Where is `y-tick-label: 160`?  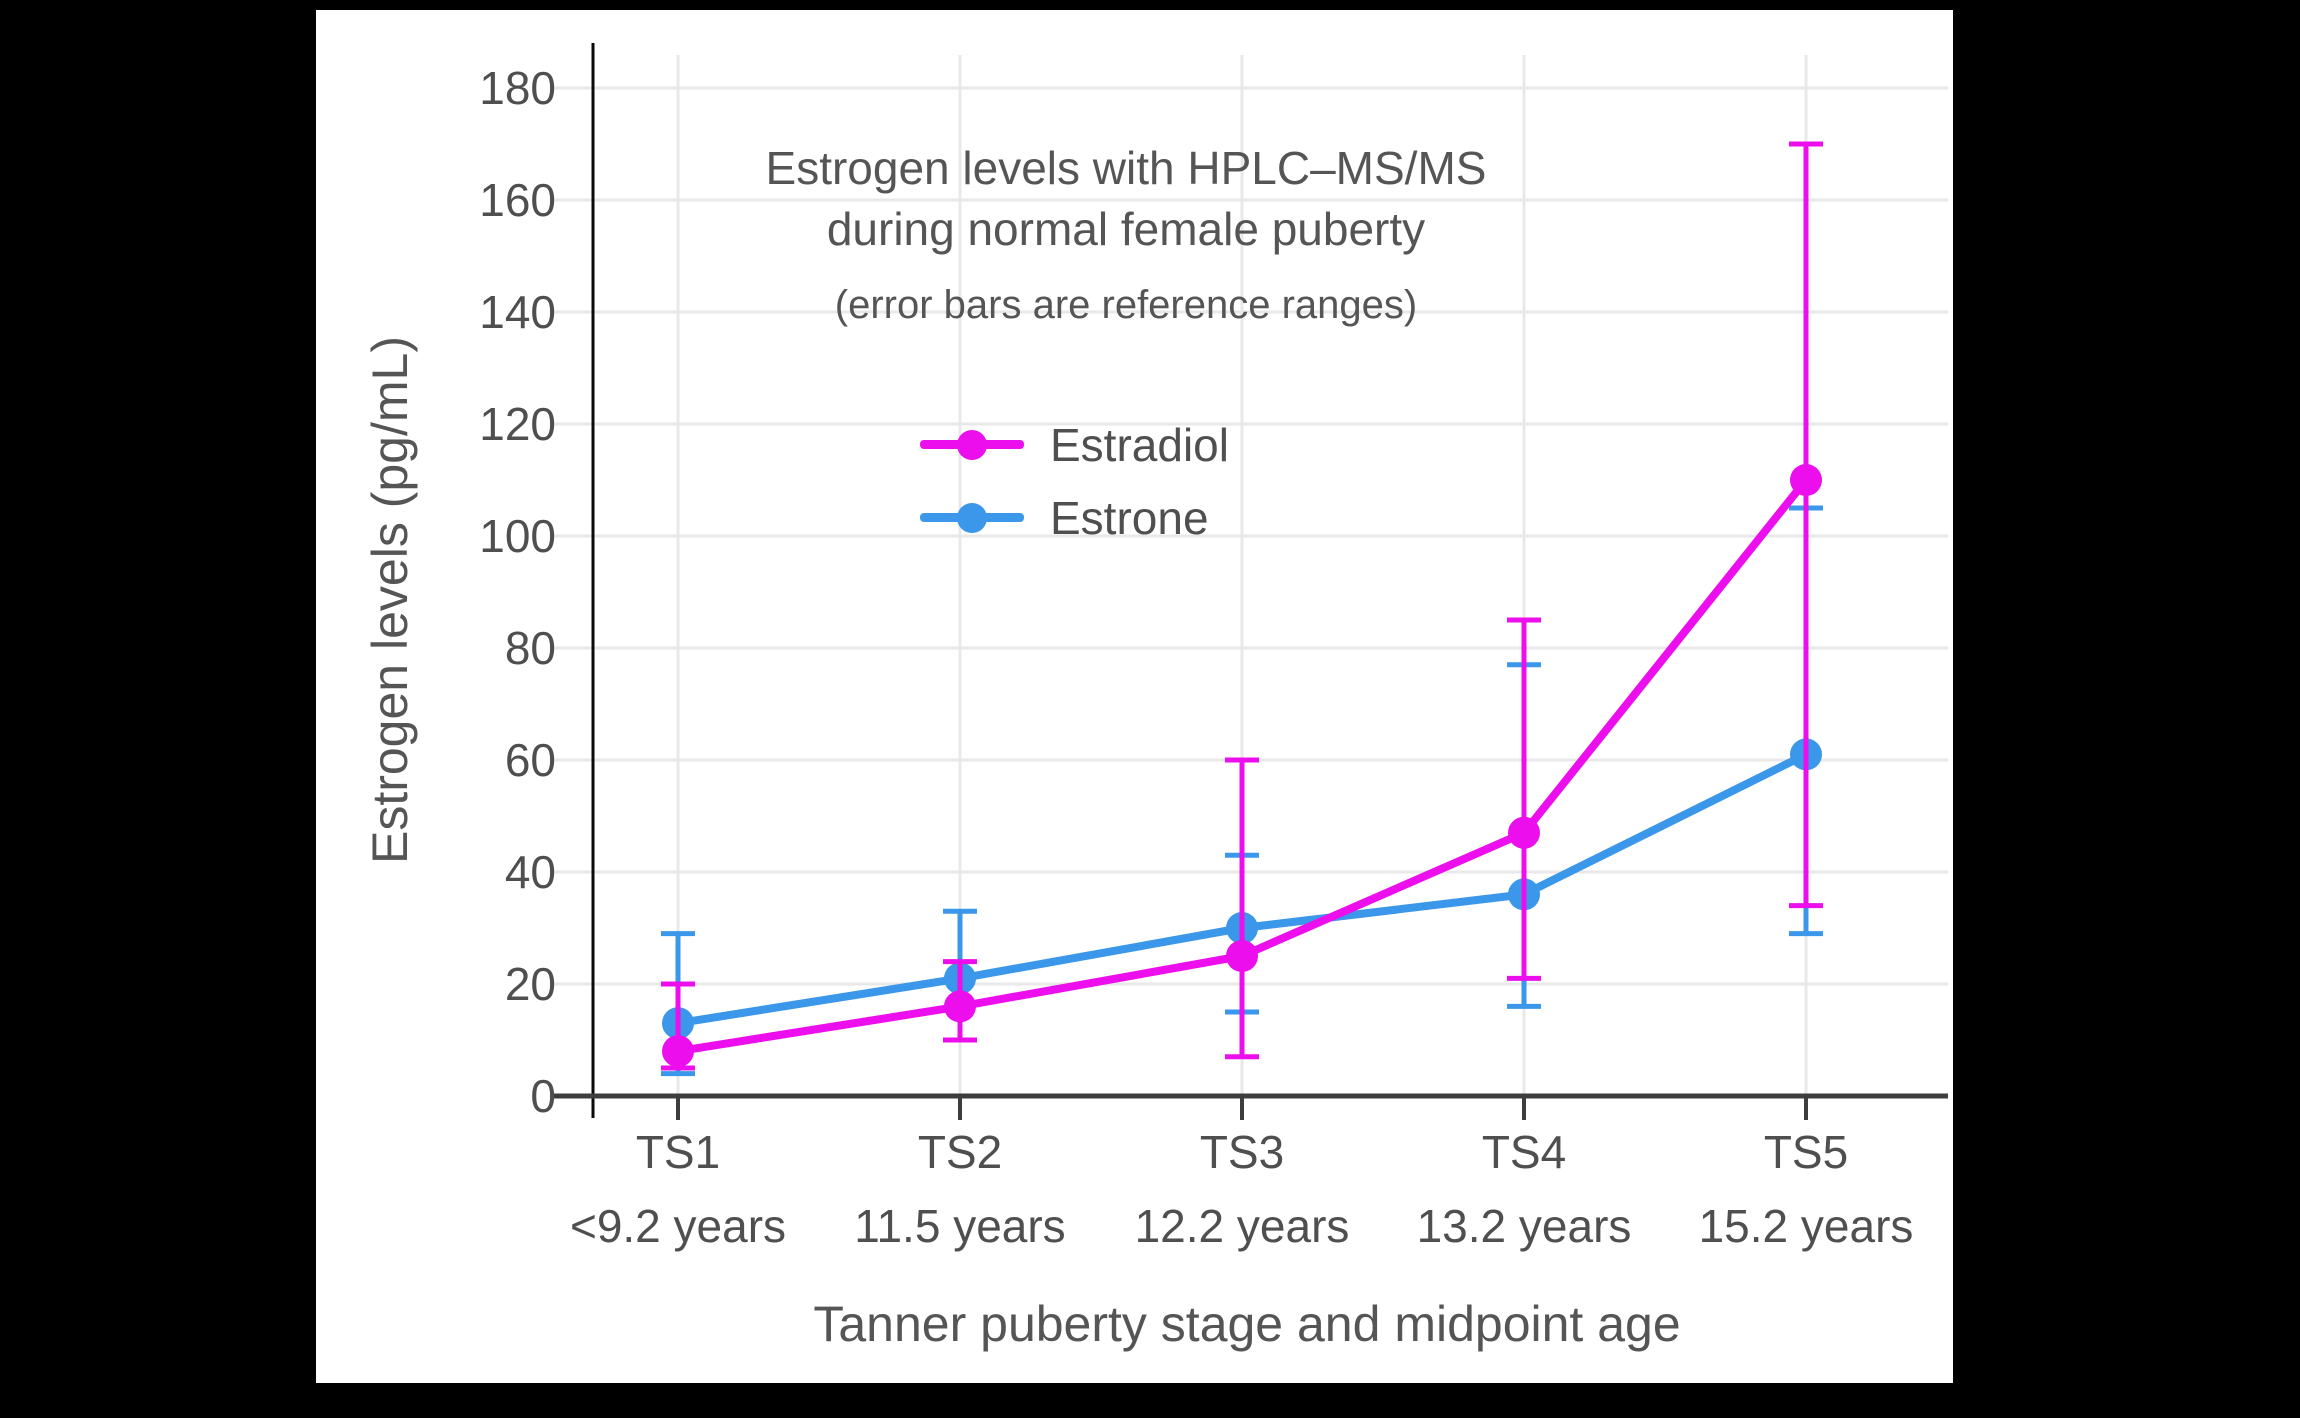
y-tick-label: 160 is located at coordinates (517, 200).